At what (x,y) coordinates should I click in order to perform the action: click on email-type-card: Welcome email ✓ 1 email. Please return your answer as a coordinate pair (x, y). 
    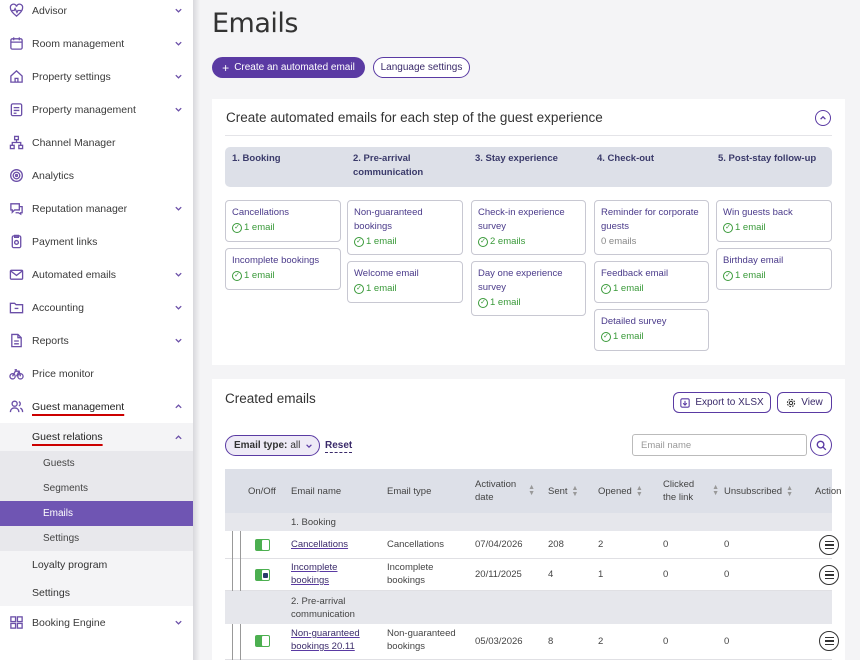
    Looking at the image, I should click on (405, 282).